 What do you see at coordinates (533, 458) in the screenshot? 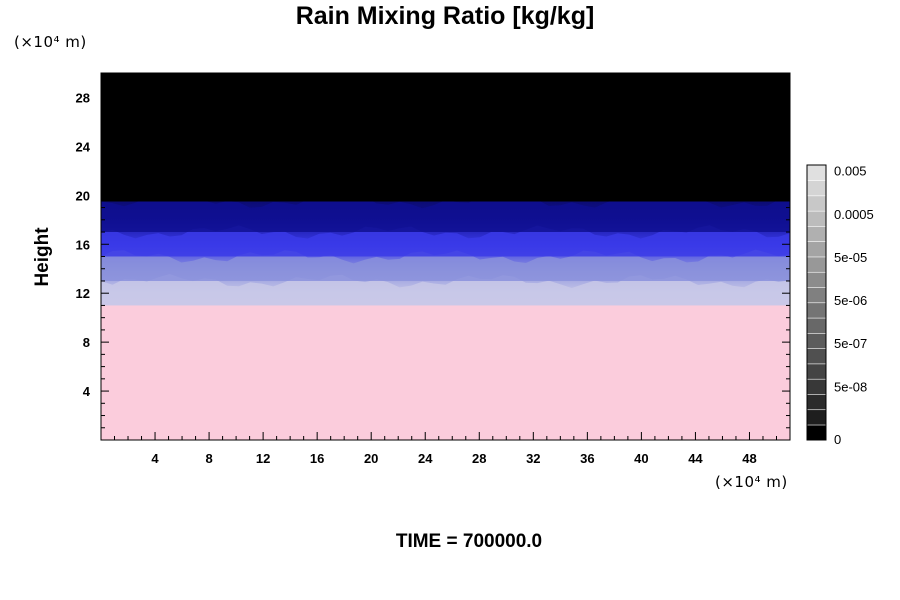
I see `x-tick-label: 32` at bounding box center [533, 458].